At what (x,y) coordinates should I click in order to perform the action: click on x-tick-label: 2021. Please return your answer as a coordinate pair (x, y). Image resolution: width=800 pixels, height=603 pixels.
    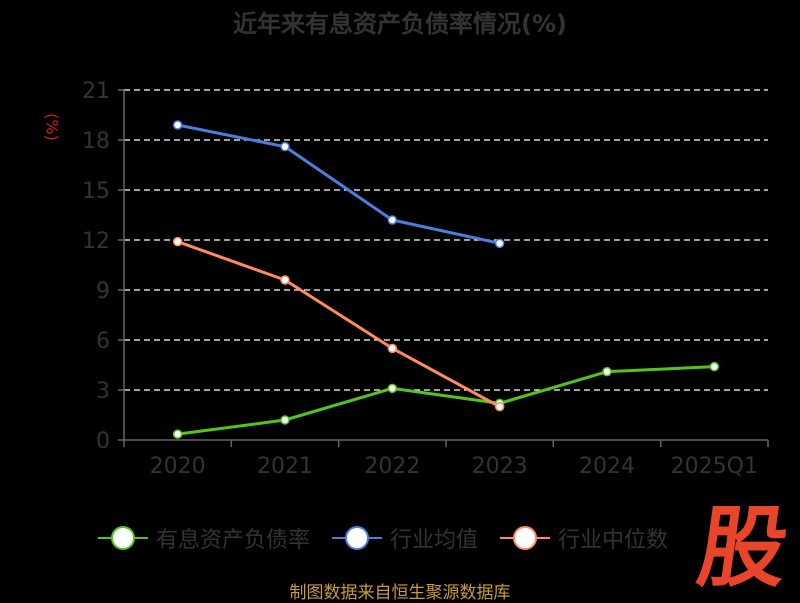
    Looking at the image, I should click on (285, 466).